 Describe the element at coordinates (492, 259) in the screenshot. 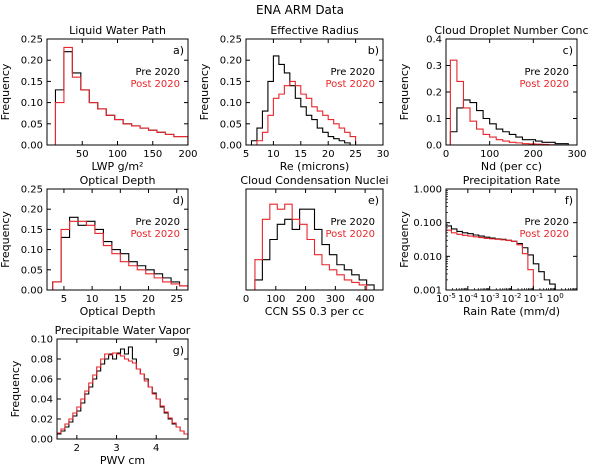

I see `series-post-f` at that location.